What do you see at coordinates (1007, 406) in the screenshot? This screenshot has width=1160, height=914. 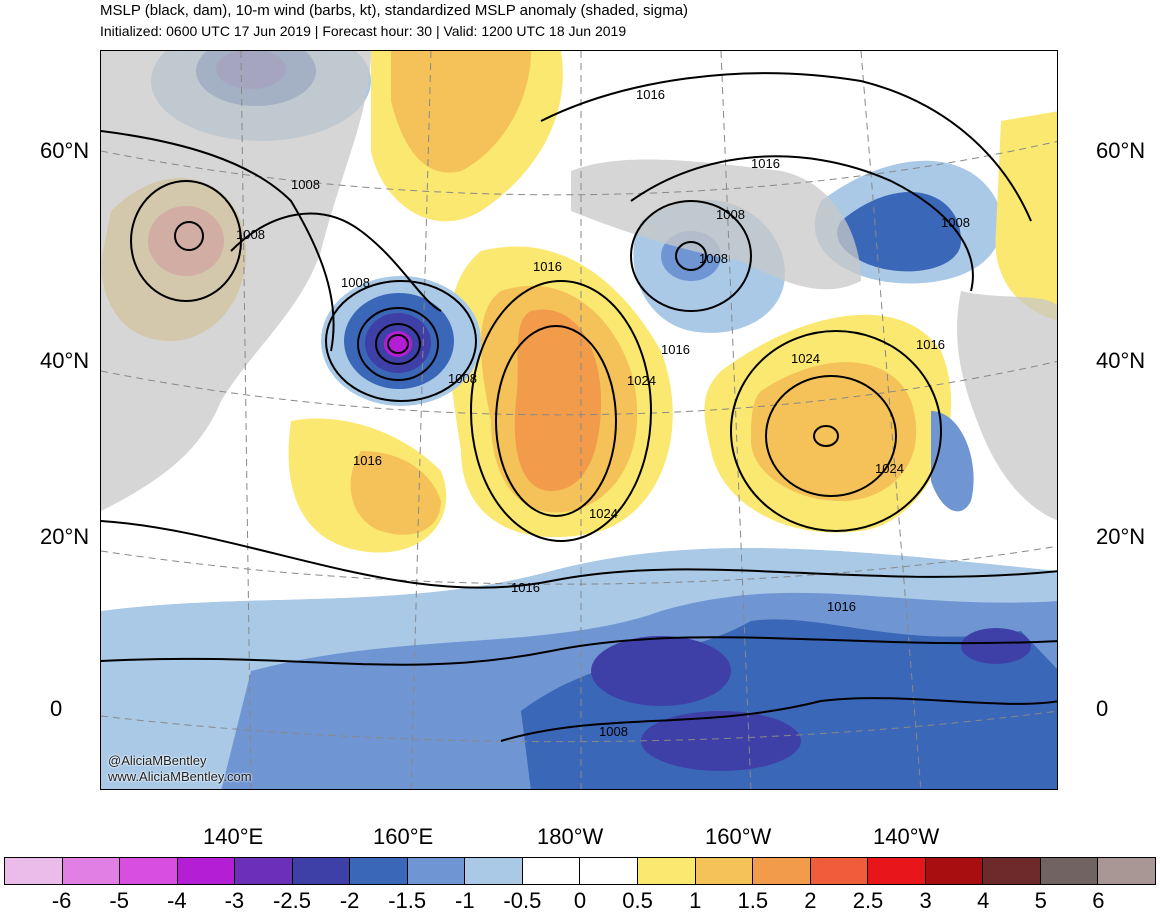 I see `land-north-america` at bounding box center [1007, 406].